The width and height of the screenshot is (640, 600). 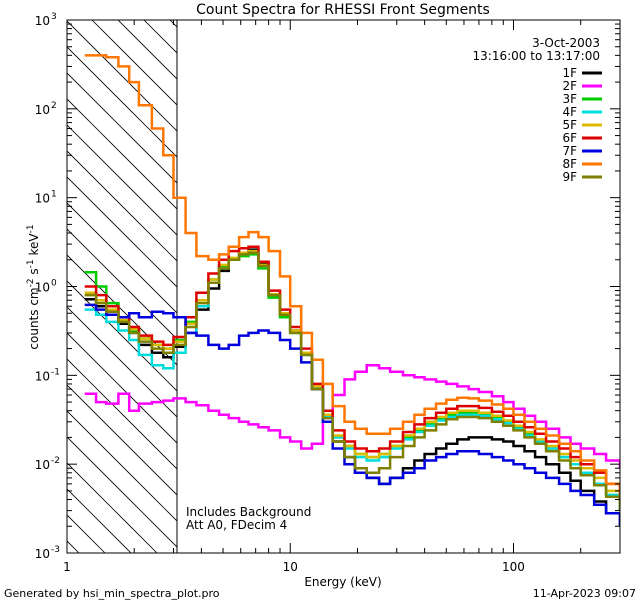 What do you see at coordinates (569, 112) in the screenshot?
I see `legend-label-4F: 4F` at bounding box center [569, 112].